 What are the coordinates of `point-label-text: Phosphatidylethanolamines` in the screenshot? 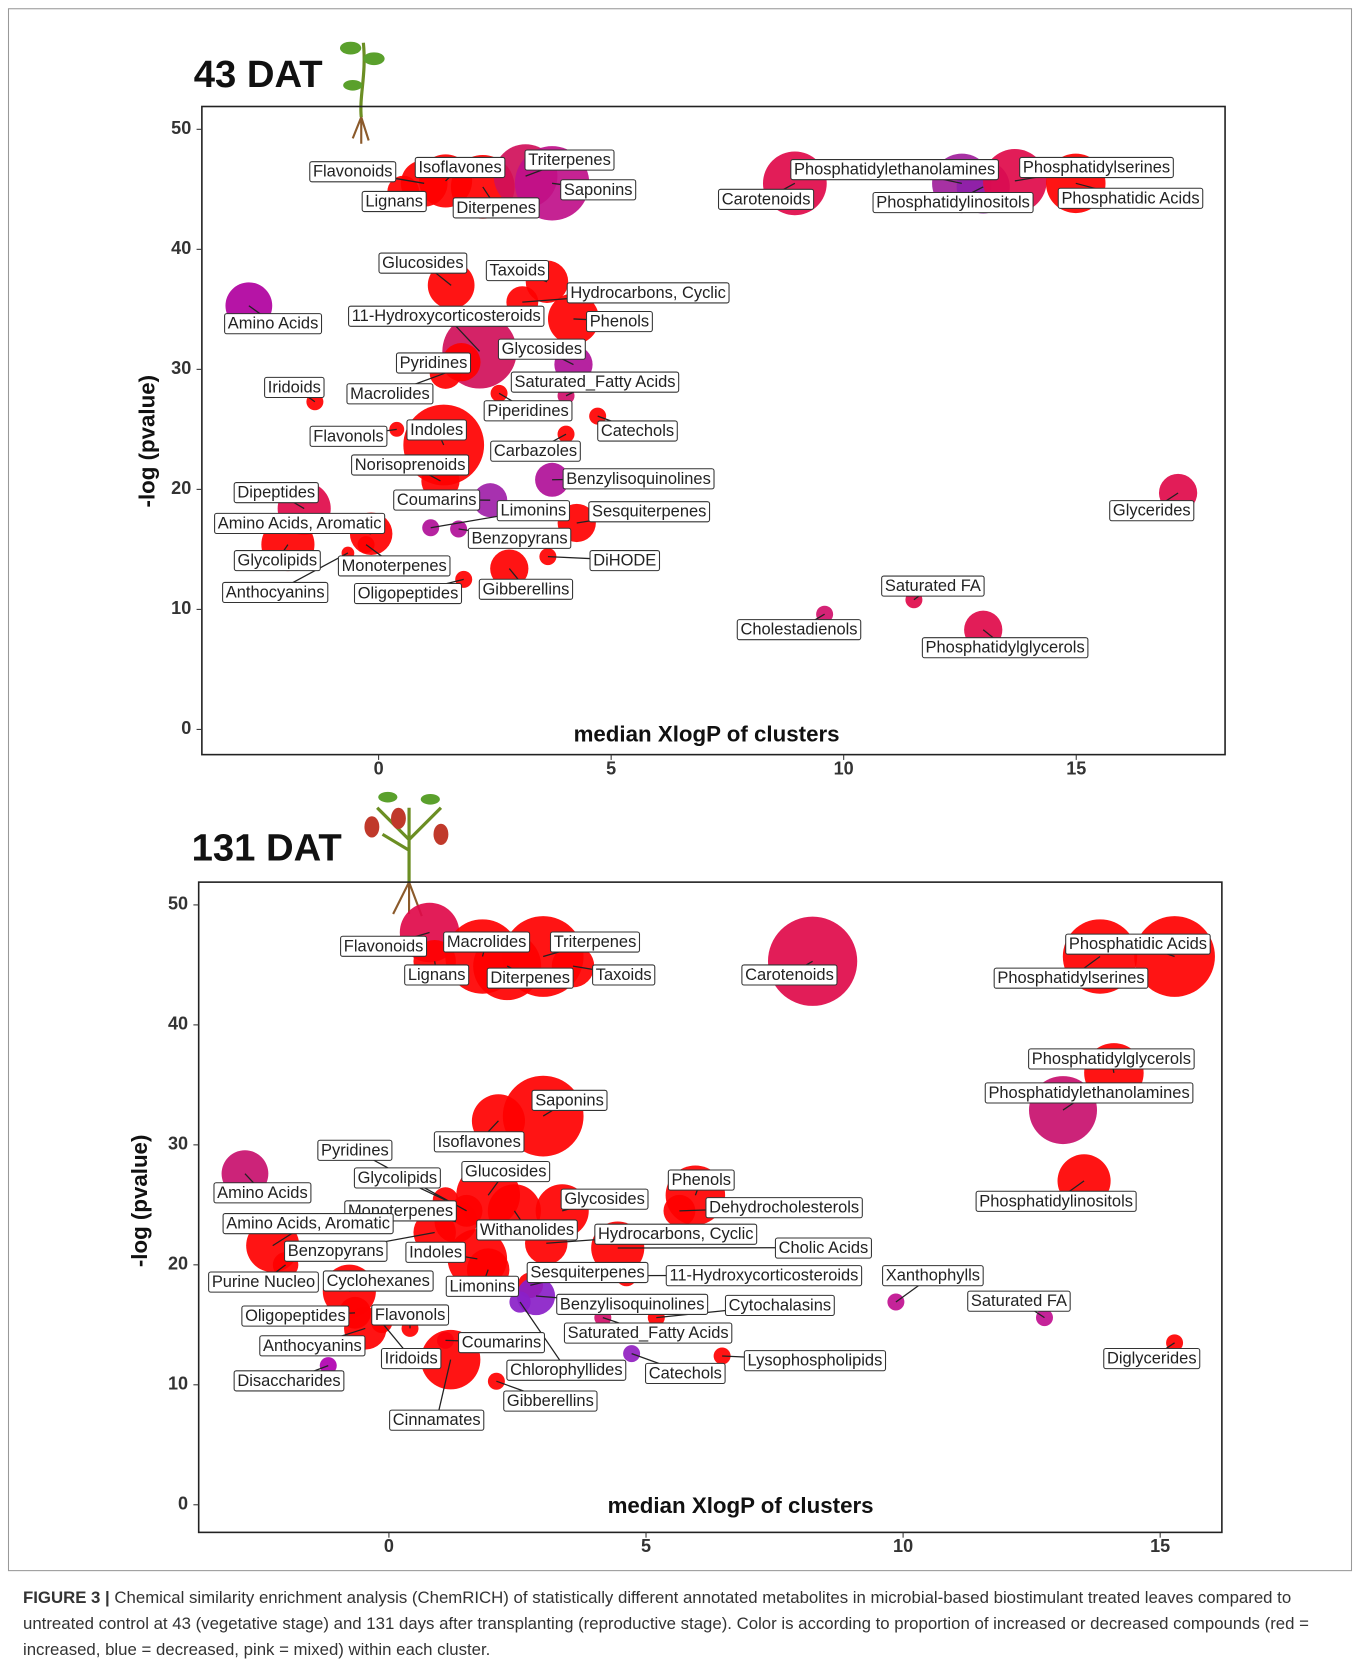 It's located at (894, 170).